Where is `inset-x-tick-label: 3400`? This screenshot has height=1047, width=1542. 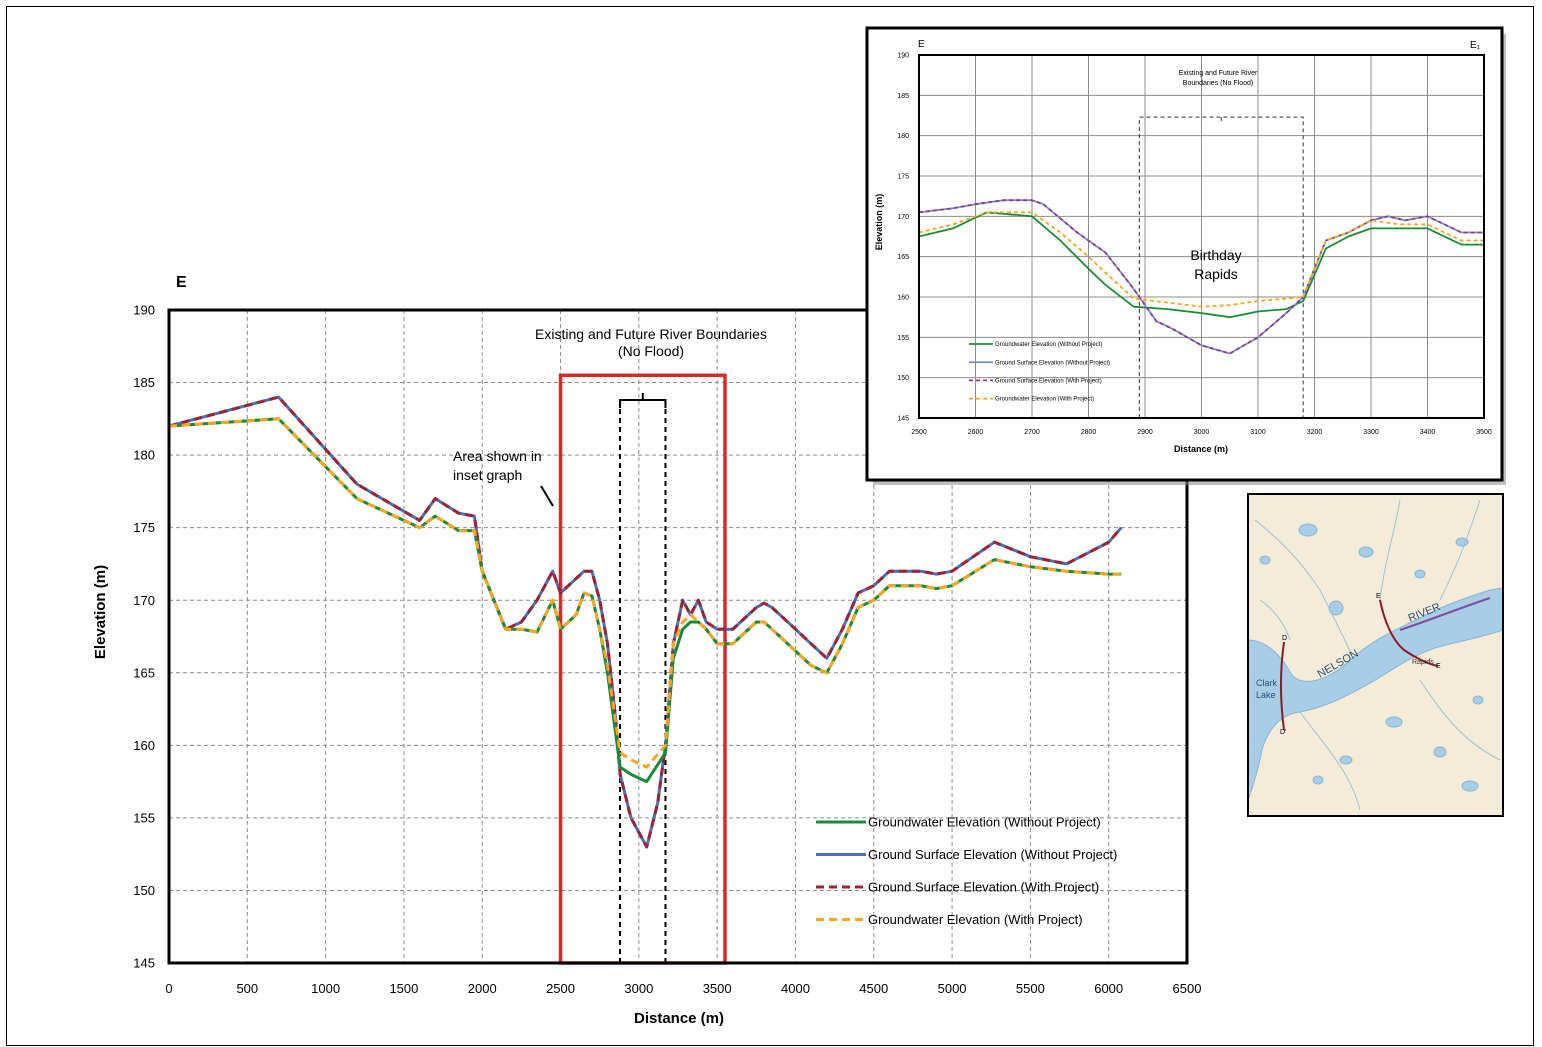 inset-x-tick-label: 3400 is located at coordinates (1428, 432).